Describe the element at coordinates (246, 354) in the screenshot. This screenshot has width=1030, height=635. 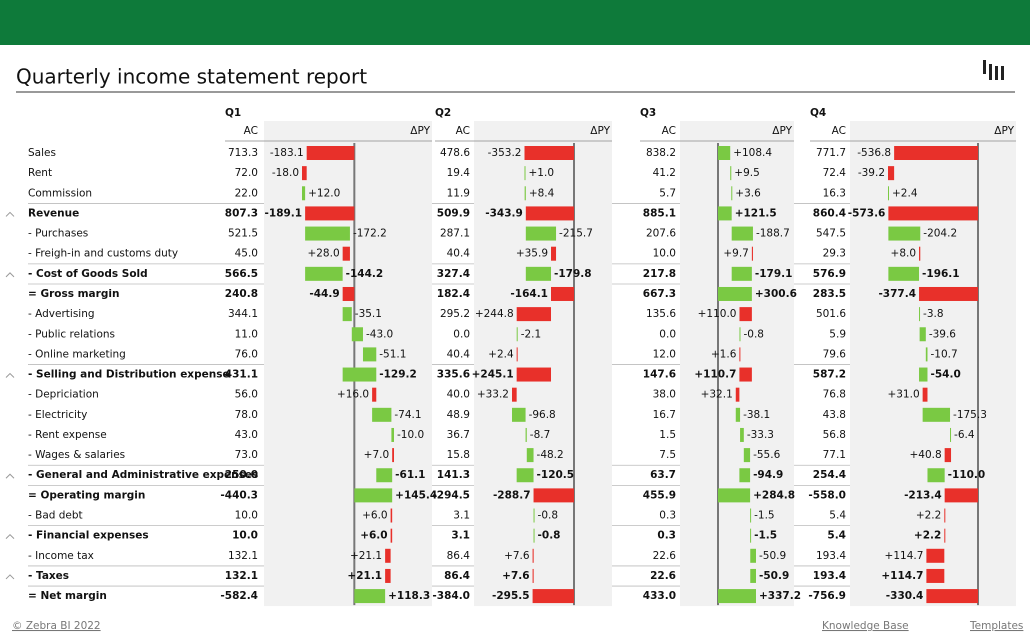
I see `ac-value: 76.0` at that location.